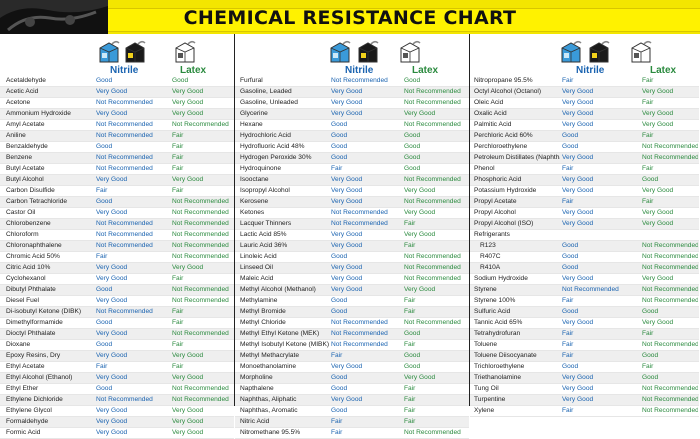  I want to click on chemical-name: Chlorobenzene, so click(28, 223).